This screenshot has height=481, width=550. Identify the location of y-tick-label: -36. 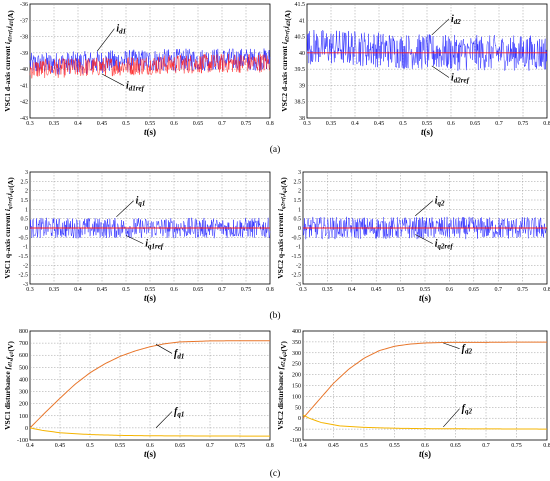
(24, 5).